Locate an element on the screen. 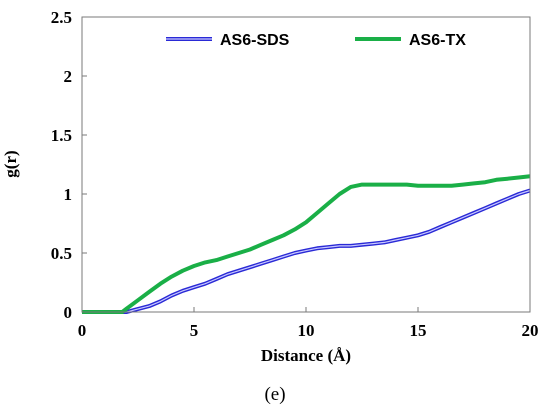 The width and height of the screenshot is (550, 415). y-axis-label: g(r) is located at coordinates (10, 163).